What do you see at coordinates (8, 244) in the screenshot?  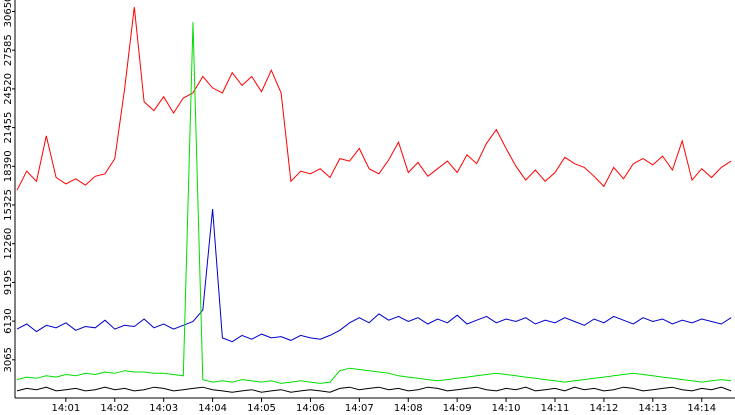 I see `y-tick-label: 12260` at bounding box center [8, 244].